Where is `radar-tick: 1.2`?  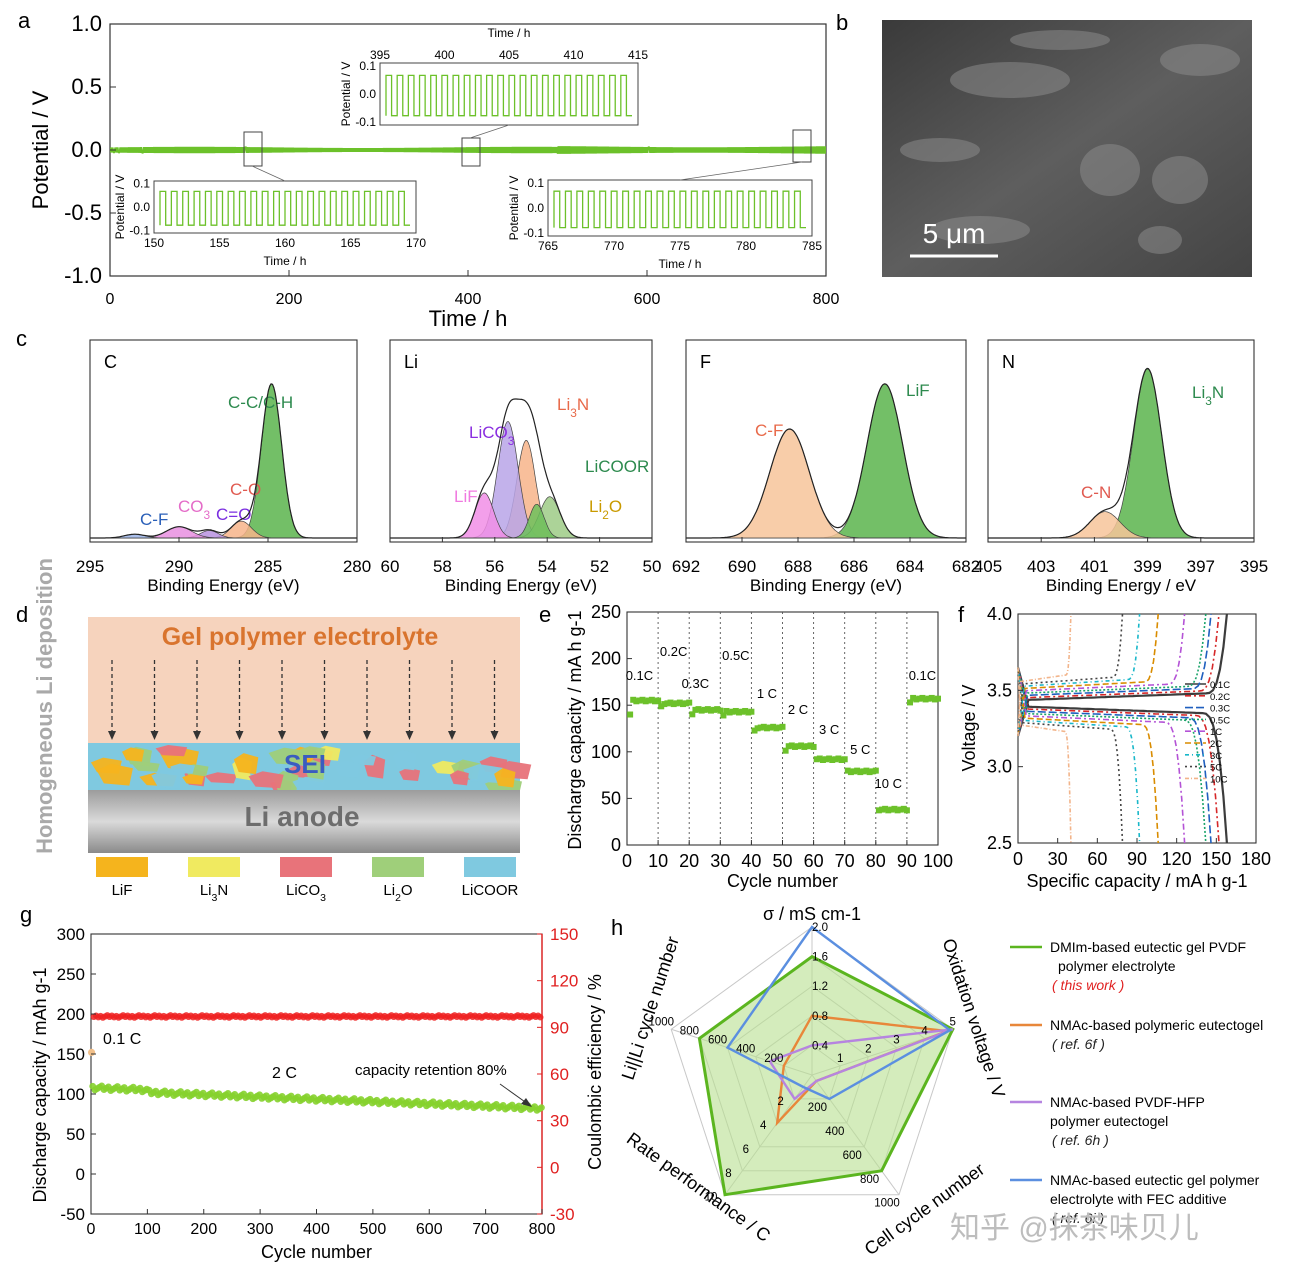 radar-tick: 1.2 is located at coordinates (820, 987).